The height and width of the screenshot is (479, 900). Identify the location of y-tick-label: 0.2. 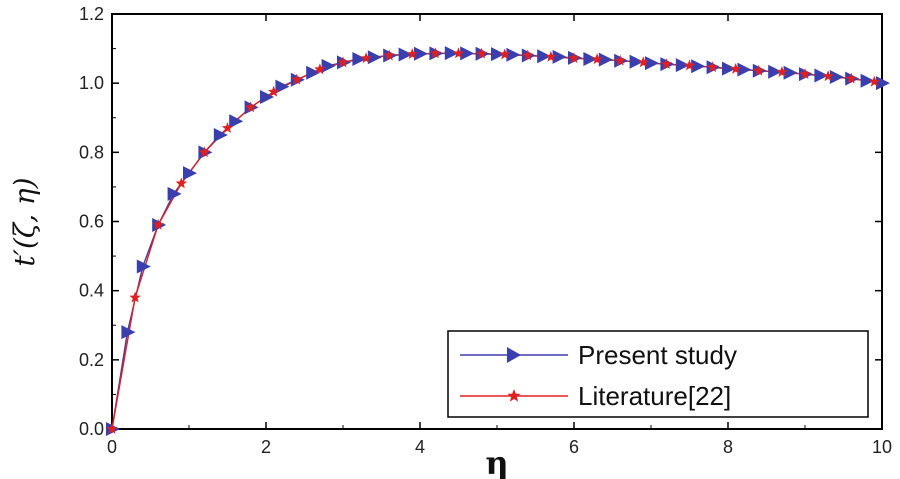
(91, 360).